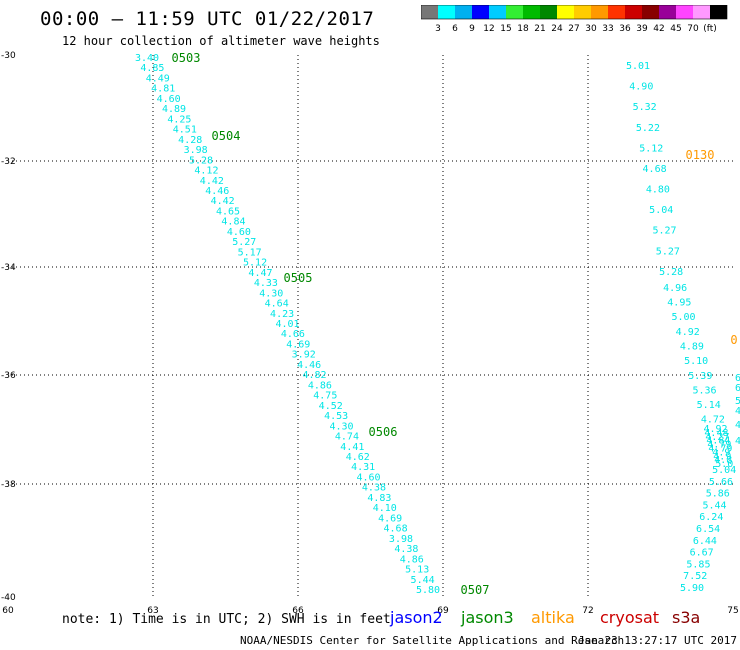  I want to click on wave-height-label: 6, so click(737, 378).